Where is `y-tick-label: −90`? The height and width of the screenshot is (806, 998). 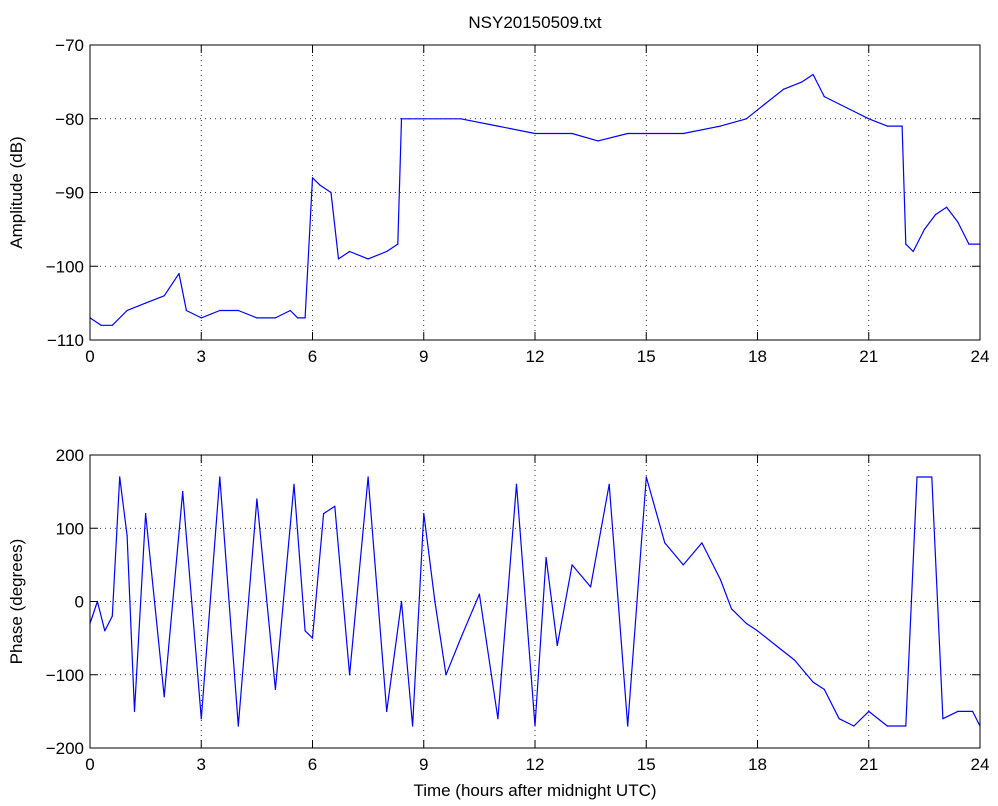
y-tick-label: −90 is located at coordinates (69, 193).